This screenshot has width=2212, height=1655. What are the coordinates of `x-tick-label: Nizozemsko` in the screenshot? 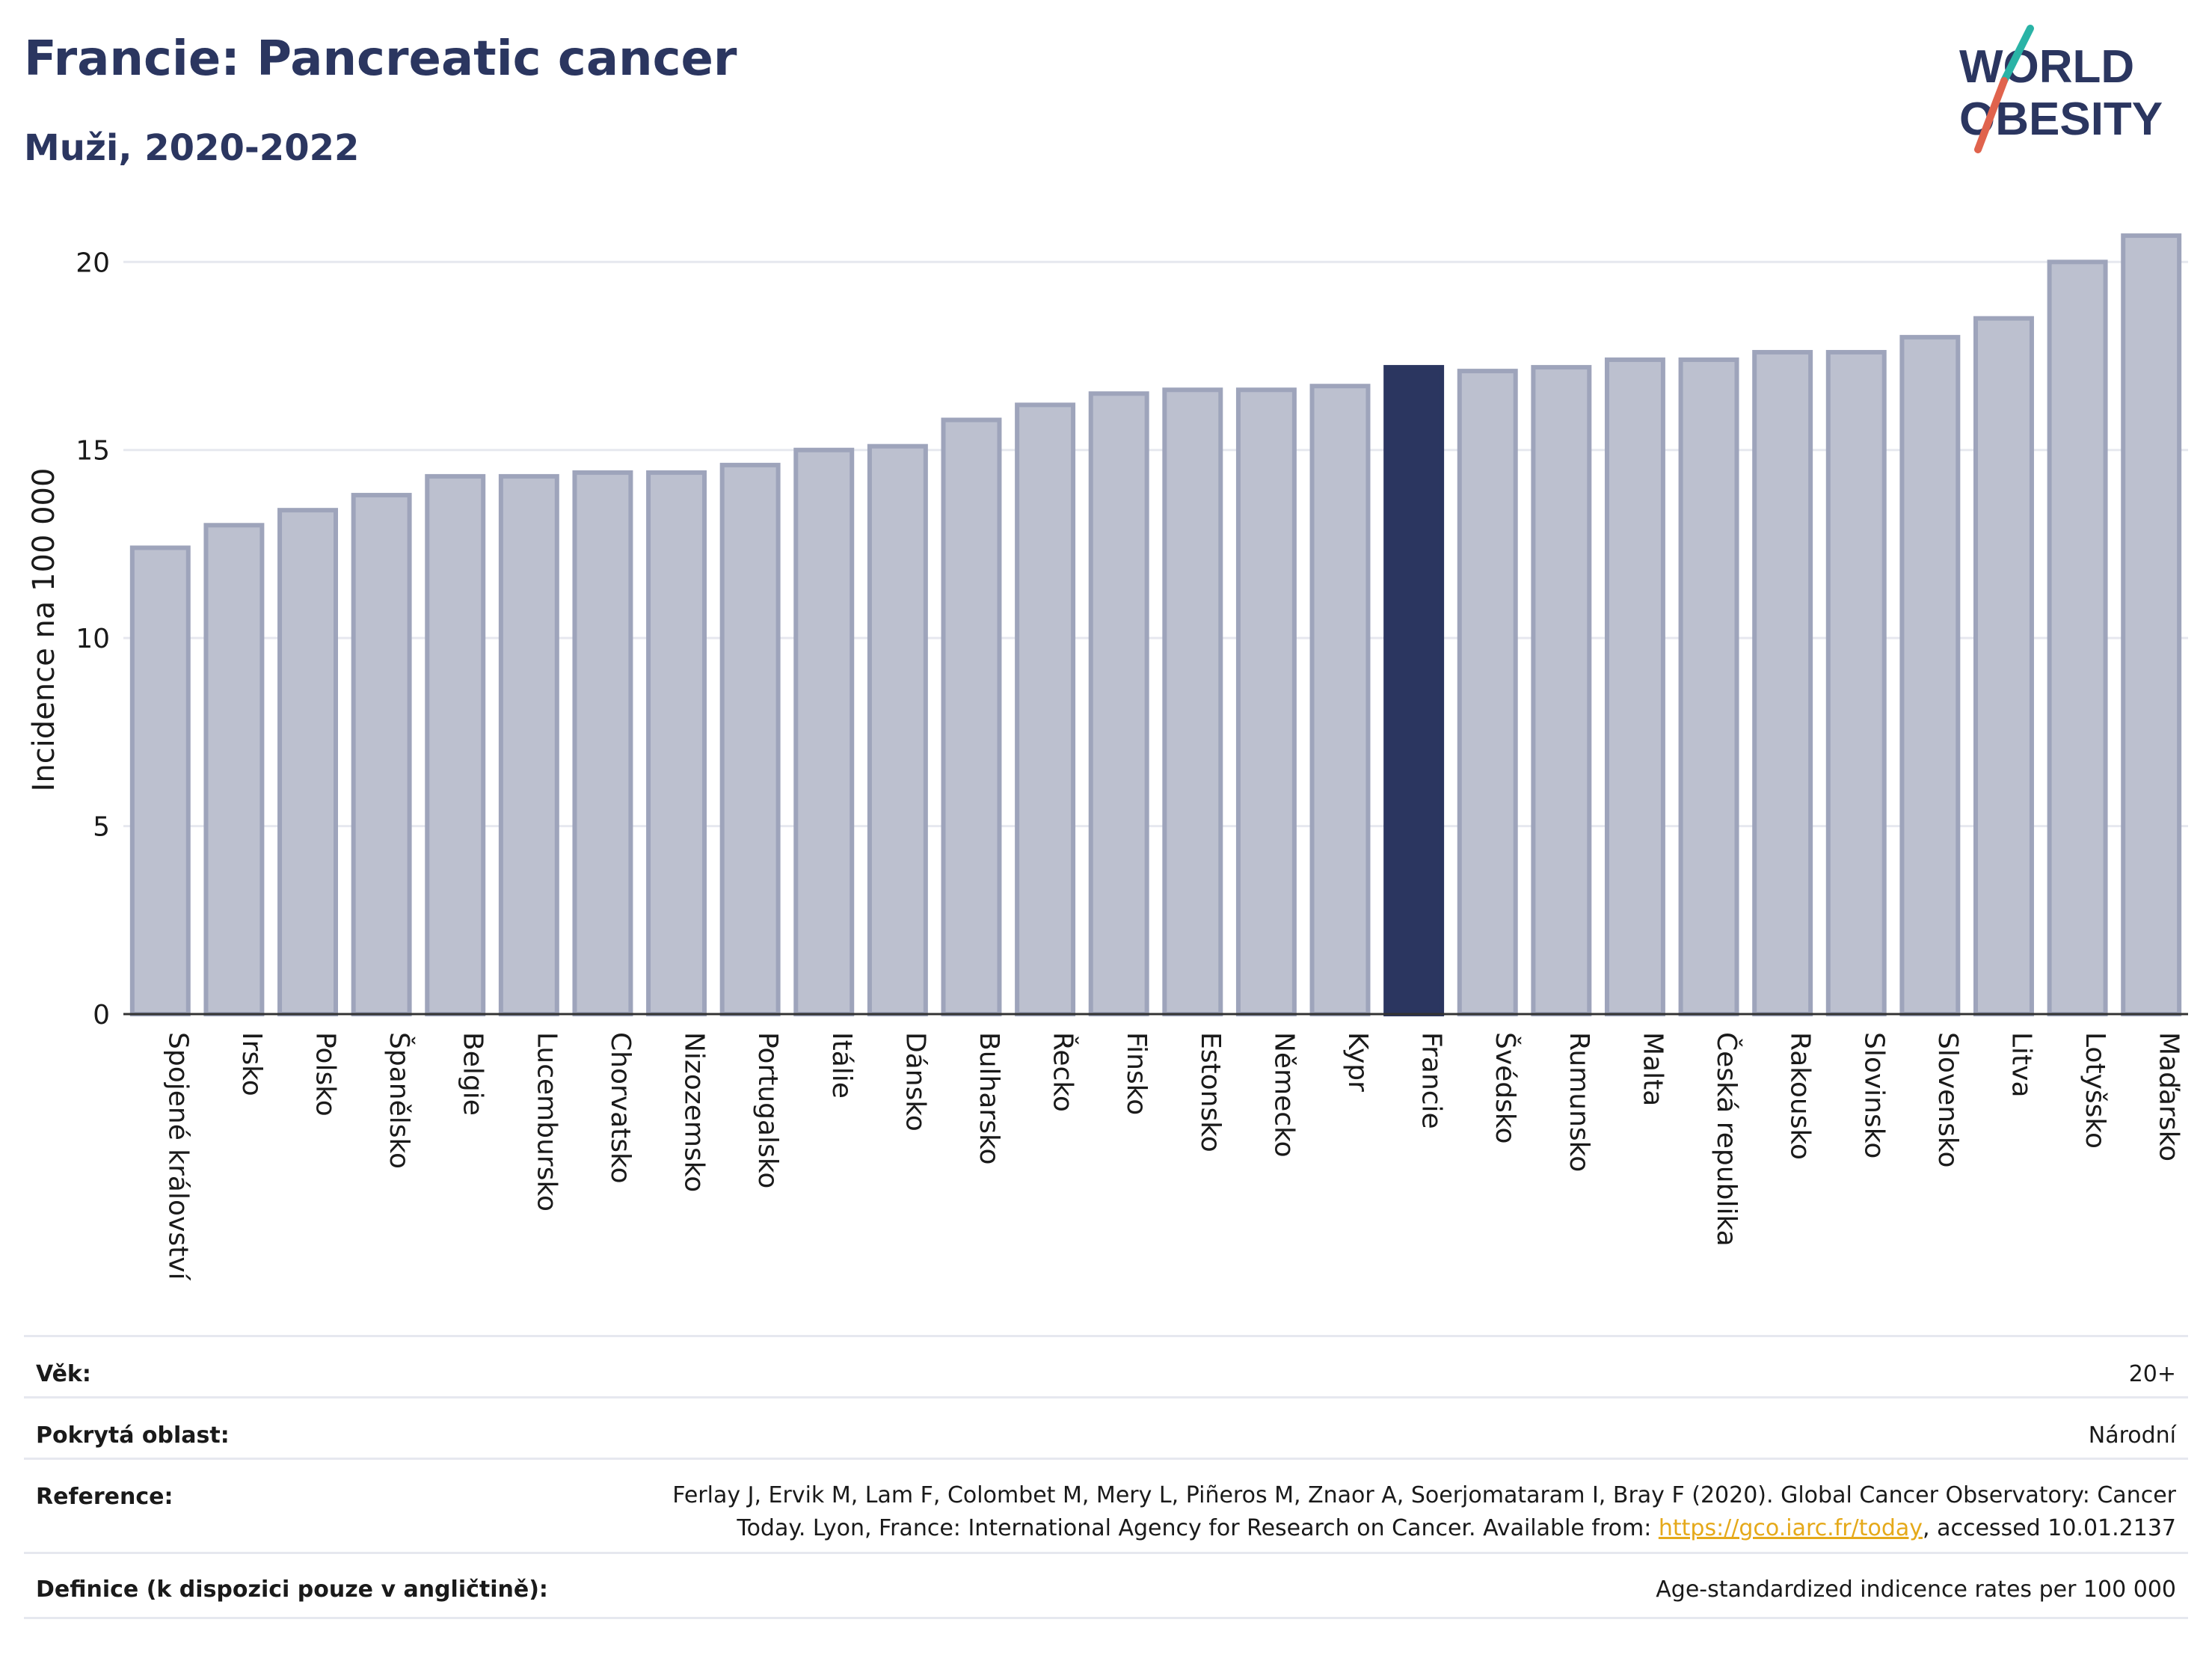 It's located at (694, 1112).